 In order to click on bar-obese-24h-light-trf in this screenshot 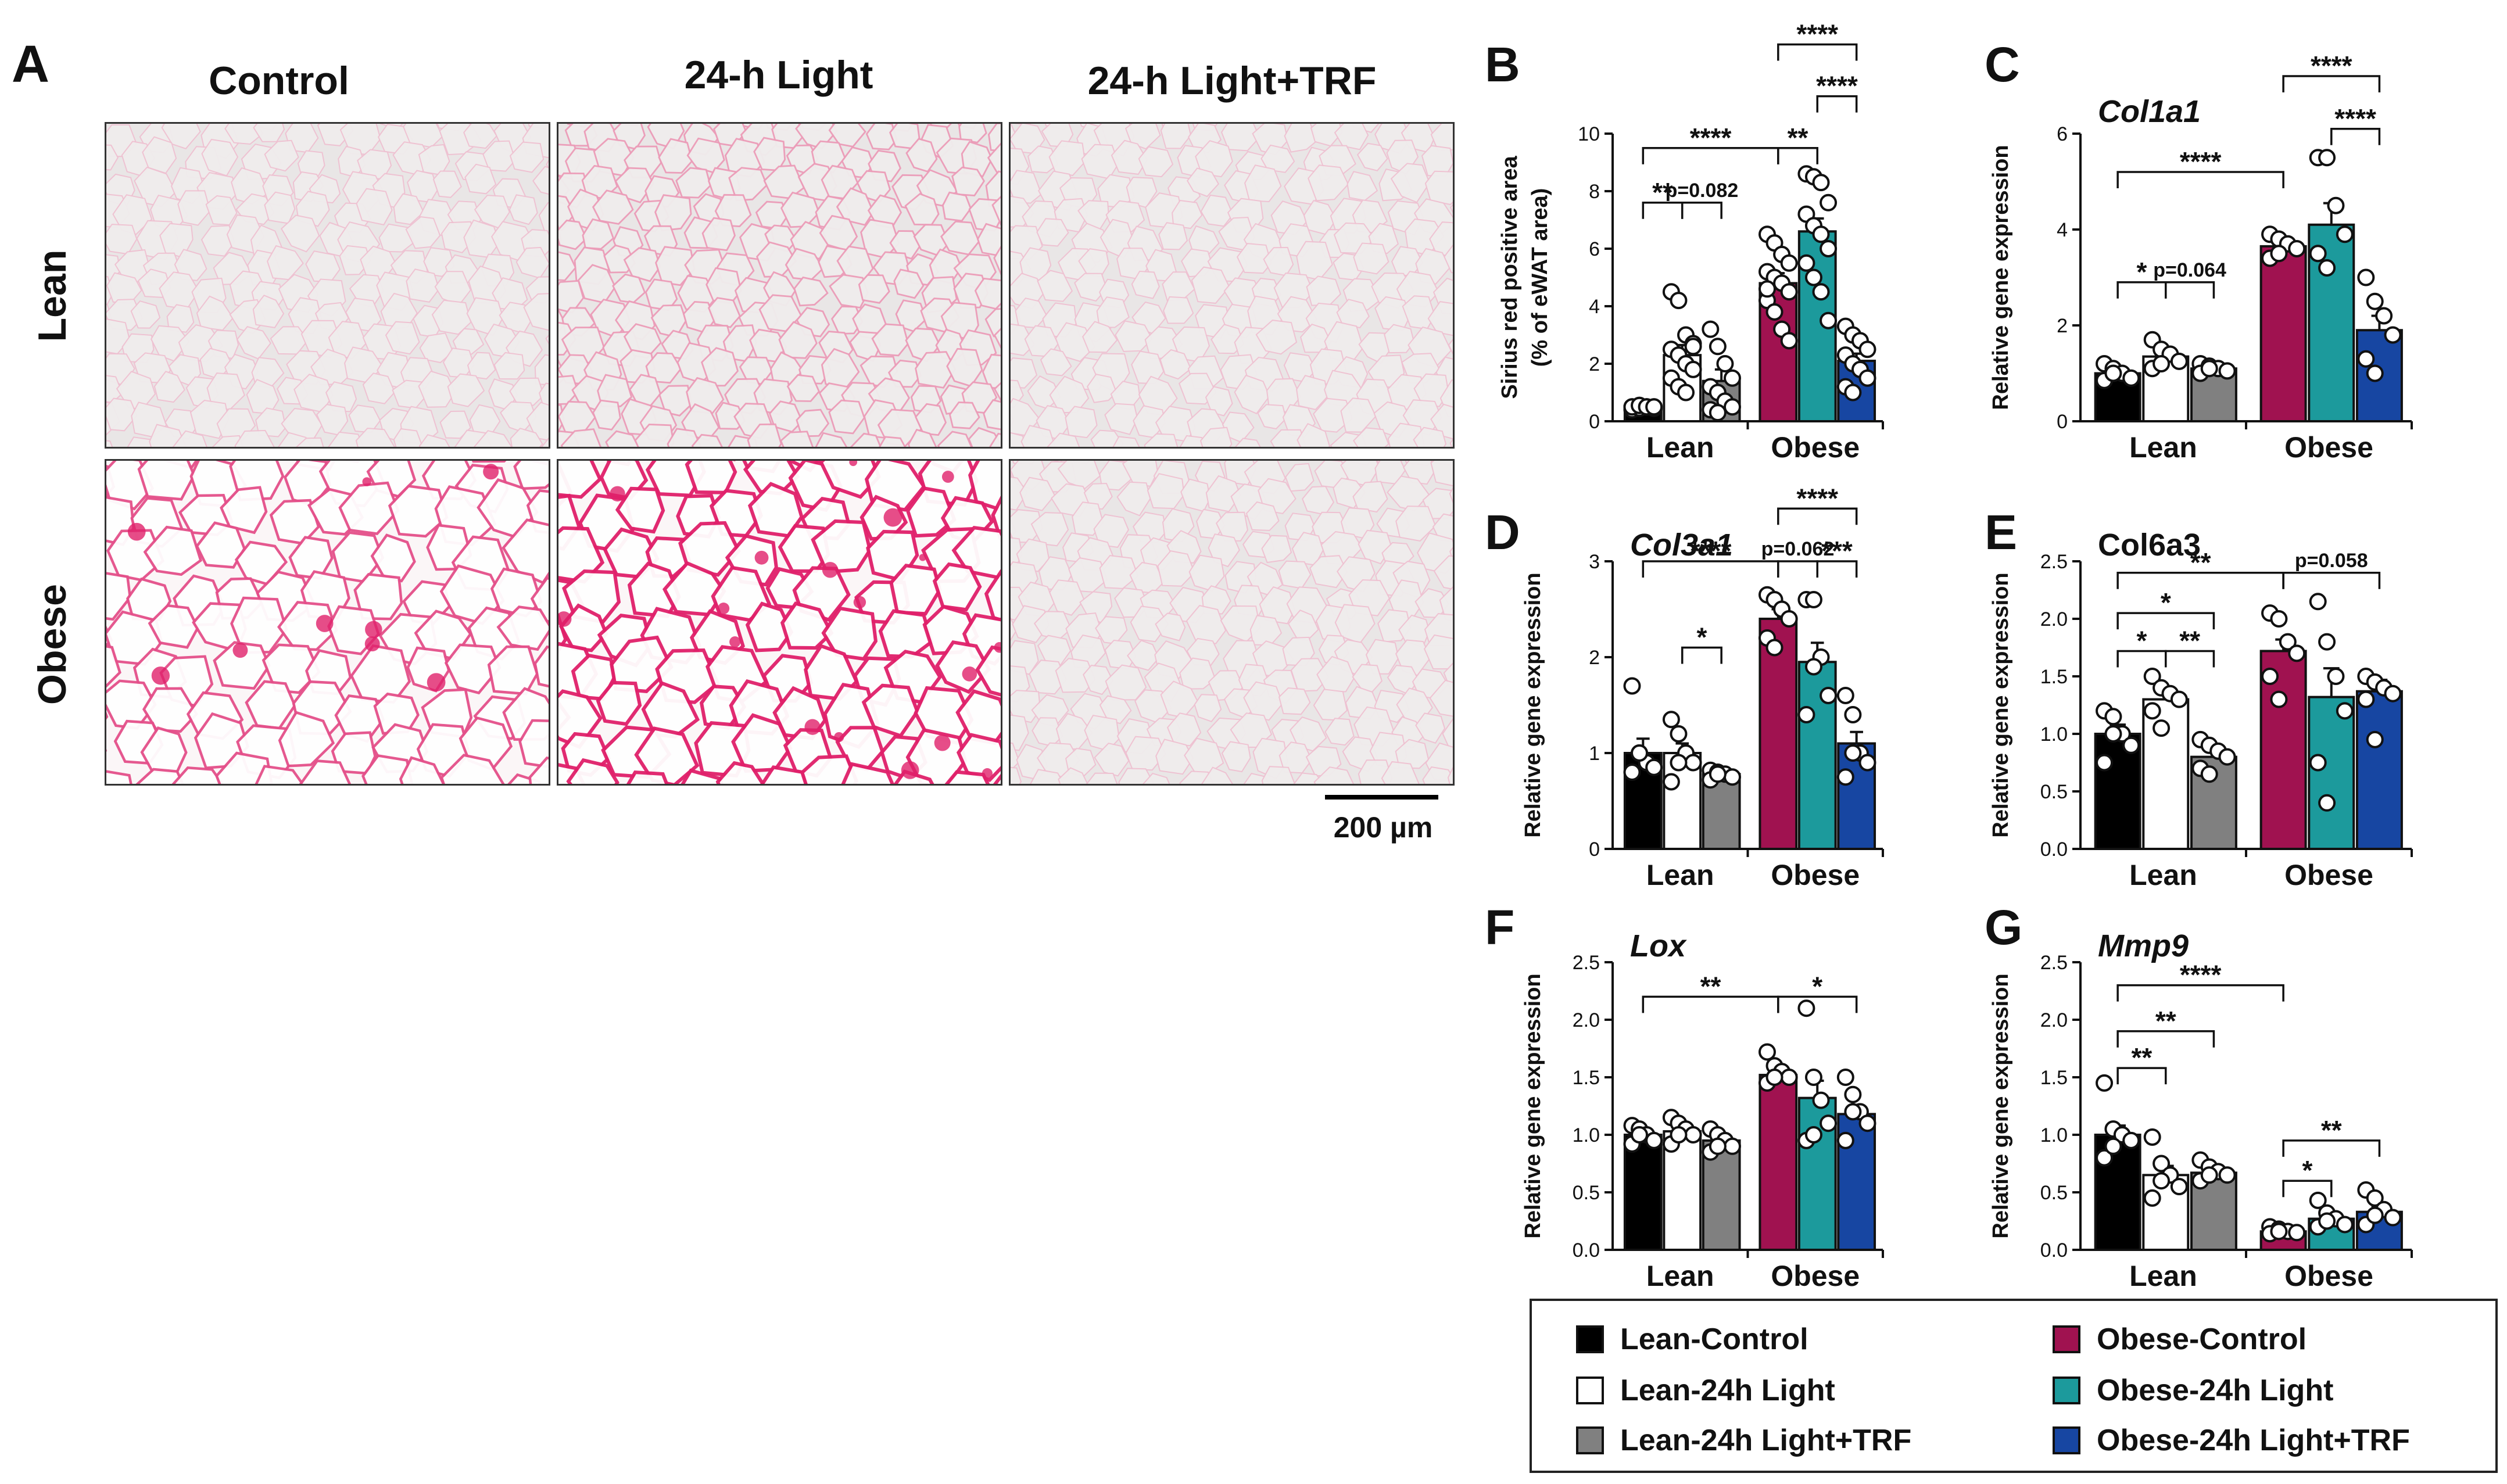, I will do `click(1856, 391)`.